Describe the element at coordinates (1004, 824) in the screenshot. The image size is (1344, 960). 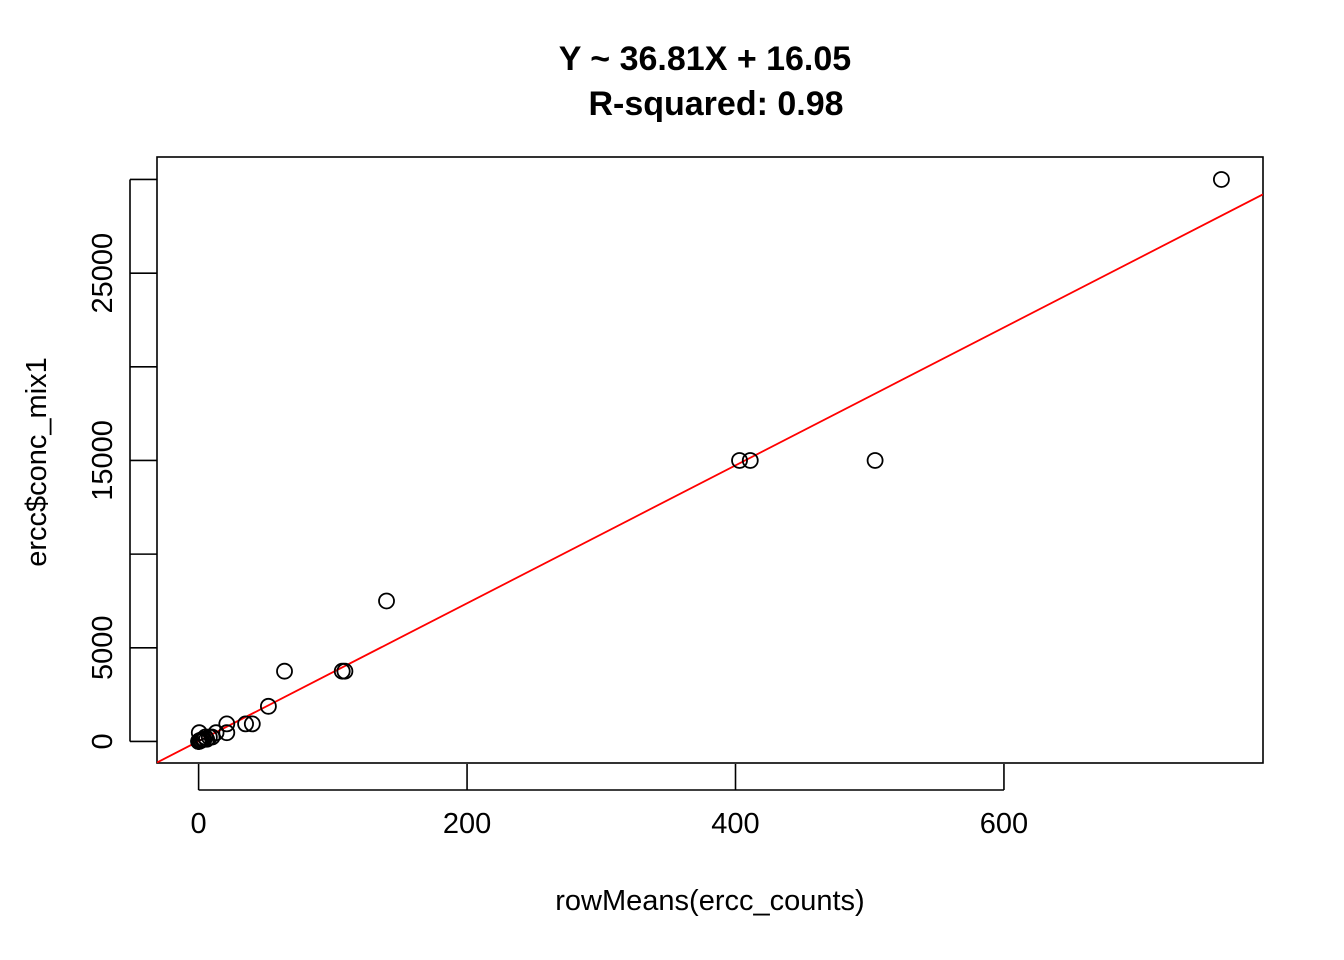
I see `x-tick-label: 600` at that location.